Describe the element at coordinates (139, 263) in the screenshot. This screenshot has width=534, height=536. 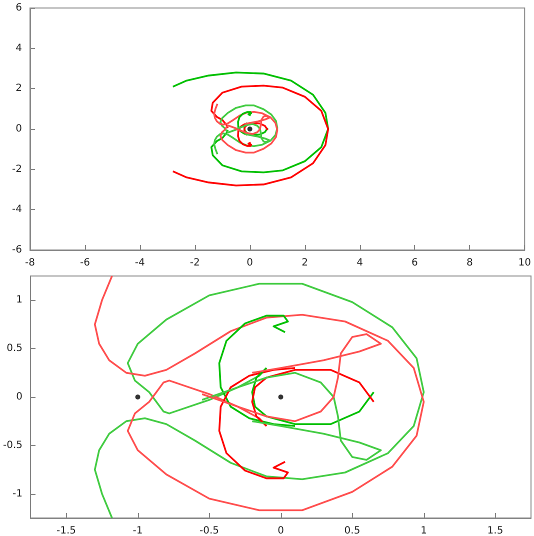
I see `x-tick-label: -4` at that location.